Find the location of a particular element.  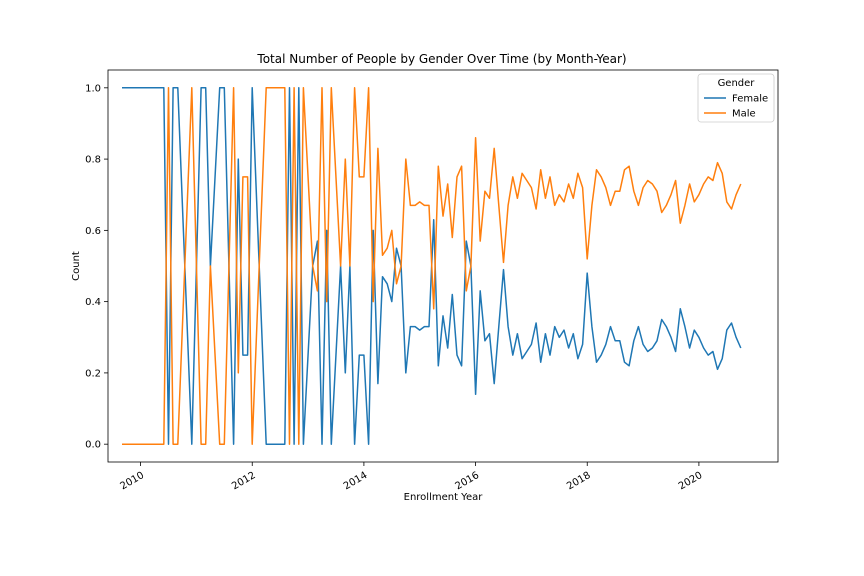

y-tick-label: 0.0 is located at coordinates (93, 445).